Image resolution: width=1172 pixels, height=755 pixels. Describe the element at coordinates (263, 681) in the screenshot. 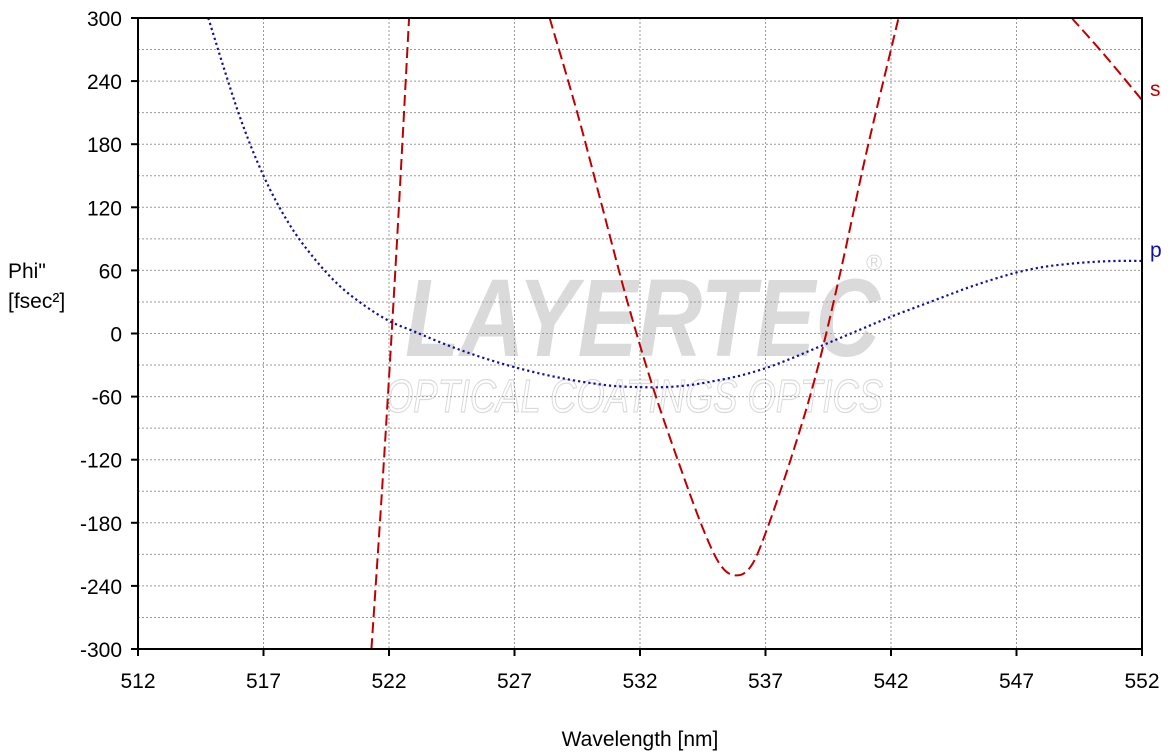

I see `x-tick-label: 517` at that location.